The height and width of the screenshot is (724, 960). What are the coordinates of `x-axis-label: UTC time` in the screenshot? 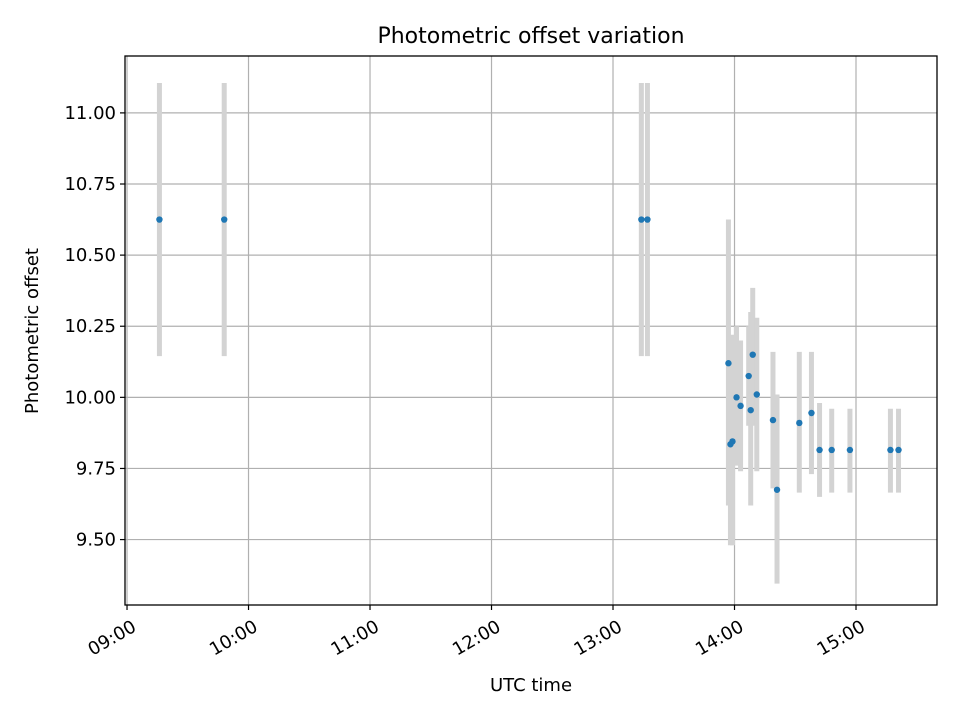 It's located at (531, 685).